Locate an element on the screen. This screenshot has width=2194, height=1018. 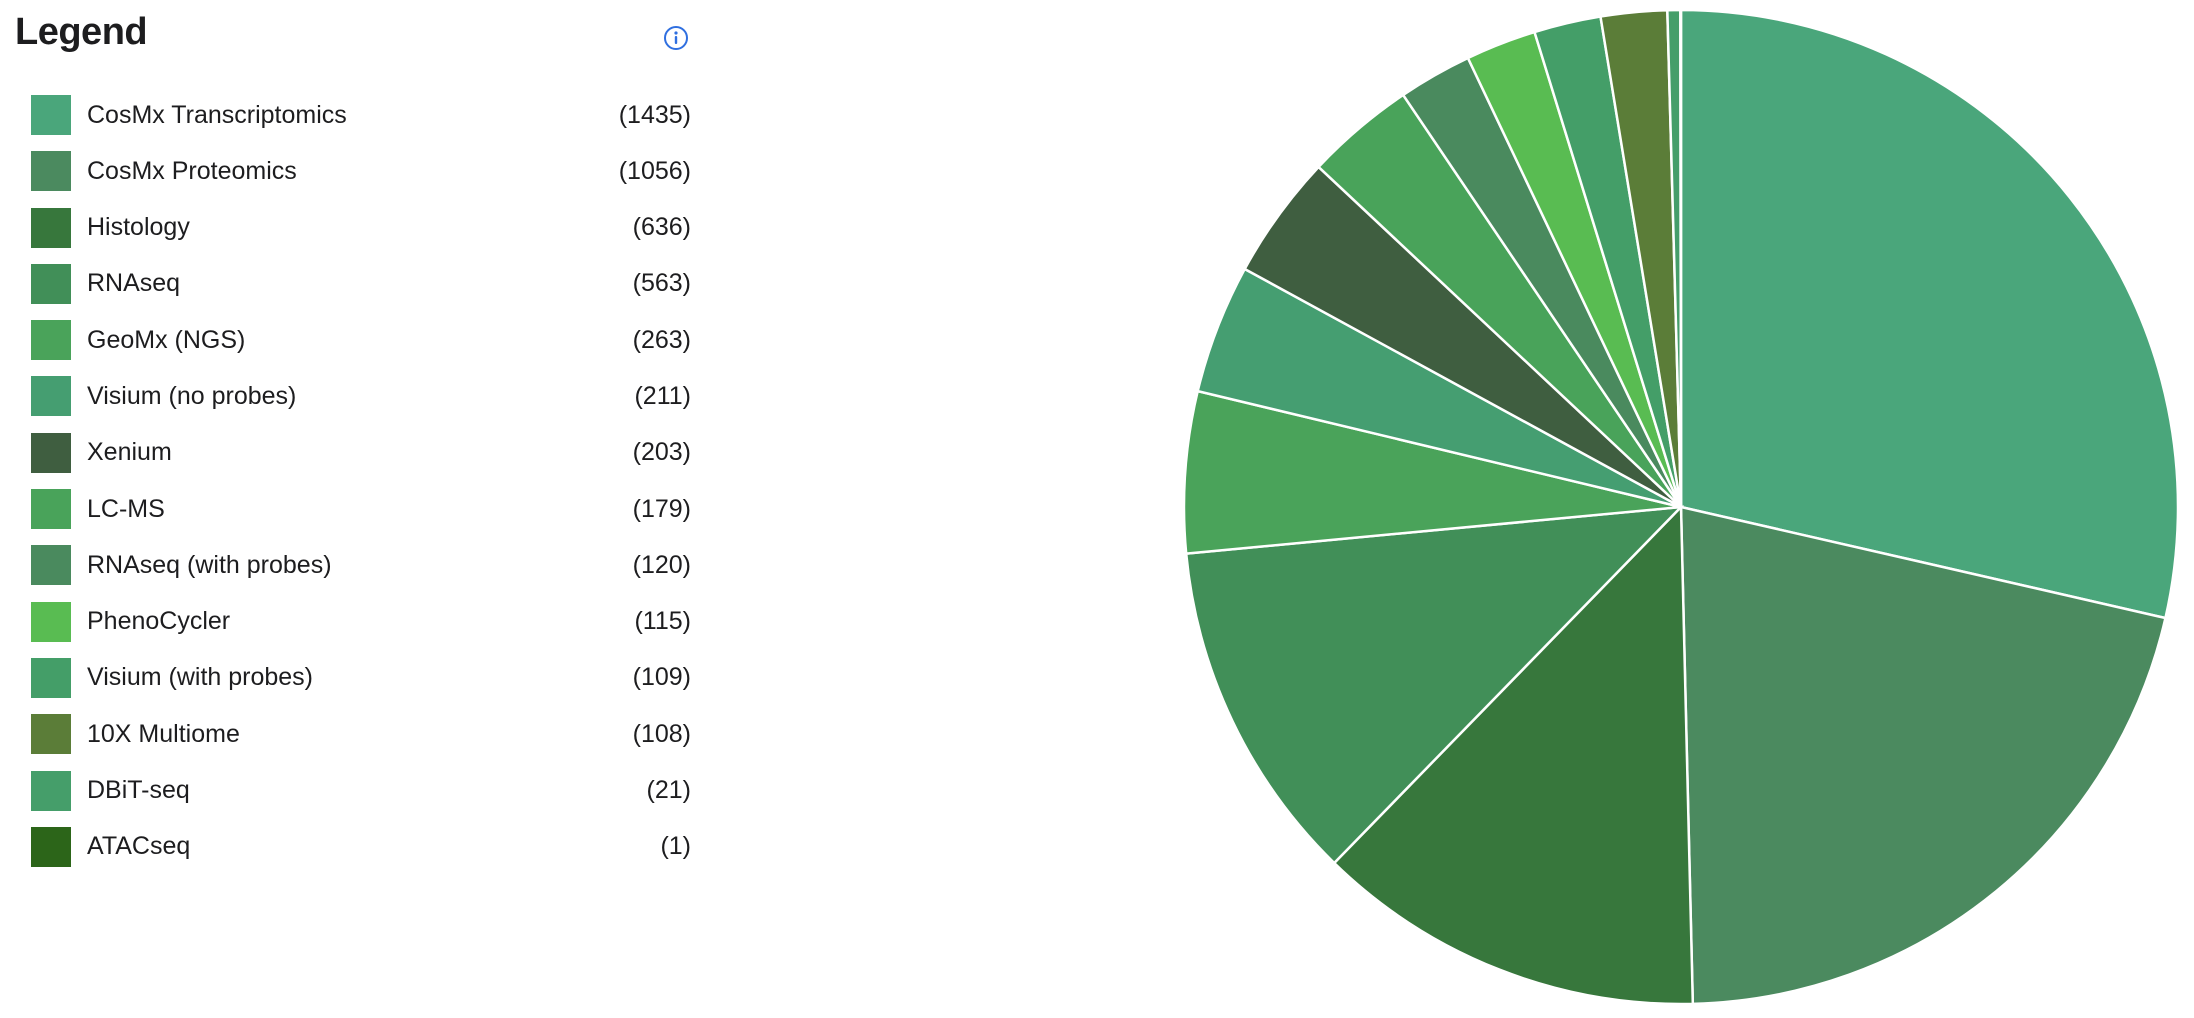
legend-item-count: (636) is located at coordinates (661, 227).